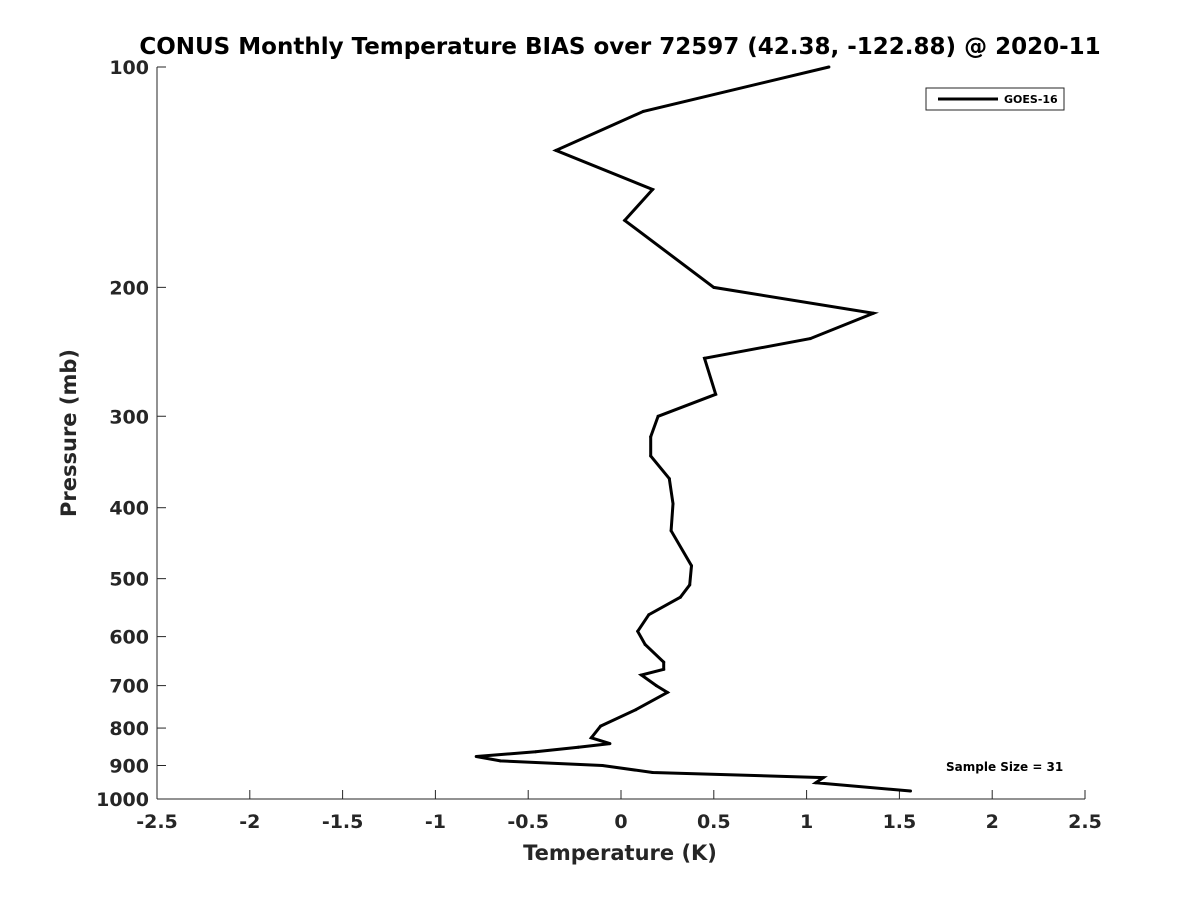 Image resolution: width=1200 pixels, height=900 pixels. What do you see at coordinates (122, 800) in the screenshot?
I see `y-tick-label: 1000` at bounding box center [122, 800].